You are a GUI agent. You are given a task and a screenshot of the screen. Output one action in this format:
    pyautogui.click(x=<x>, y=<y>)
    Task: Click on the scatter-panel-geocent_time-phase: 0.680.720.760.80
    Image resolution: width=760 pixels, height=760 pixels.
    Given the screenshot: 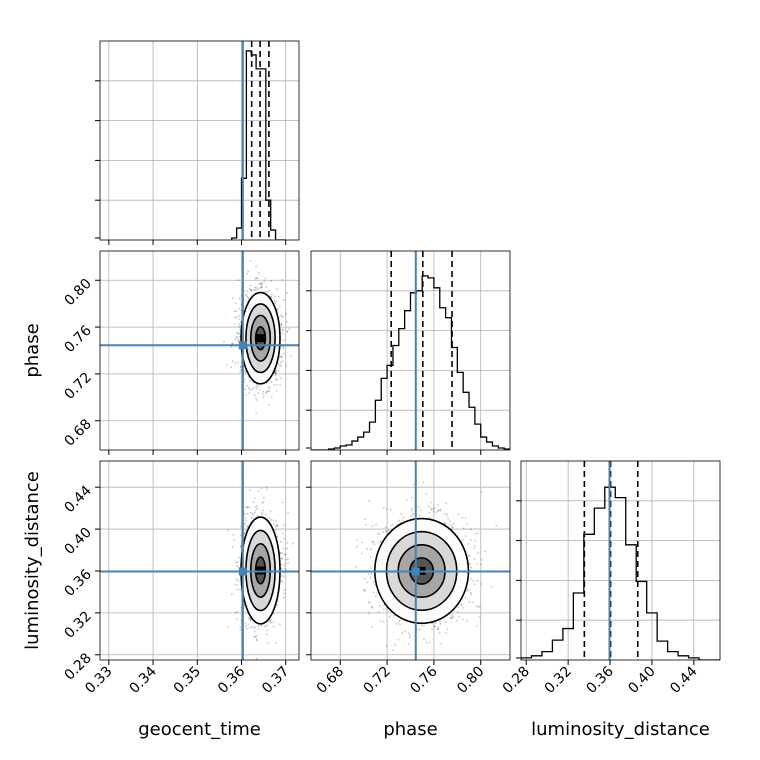 What is the action you would take?
    pyautogui.click(x=180, y=352)
    